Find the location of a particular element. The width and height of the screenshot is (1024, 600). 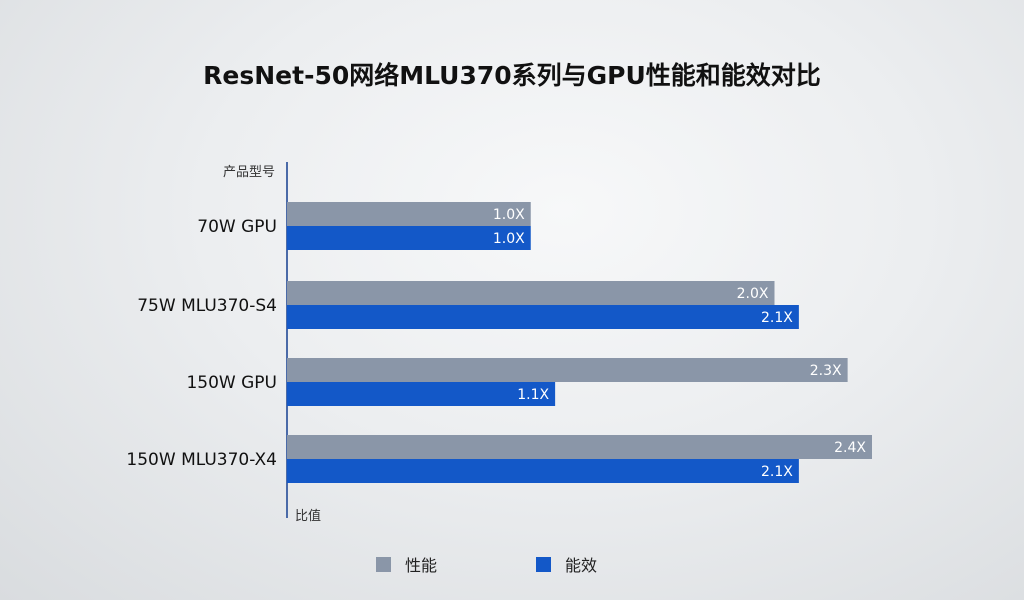

y-axis-title: 产品型号 is located at coordinates (249, 172).